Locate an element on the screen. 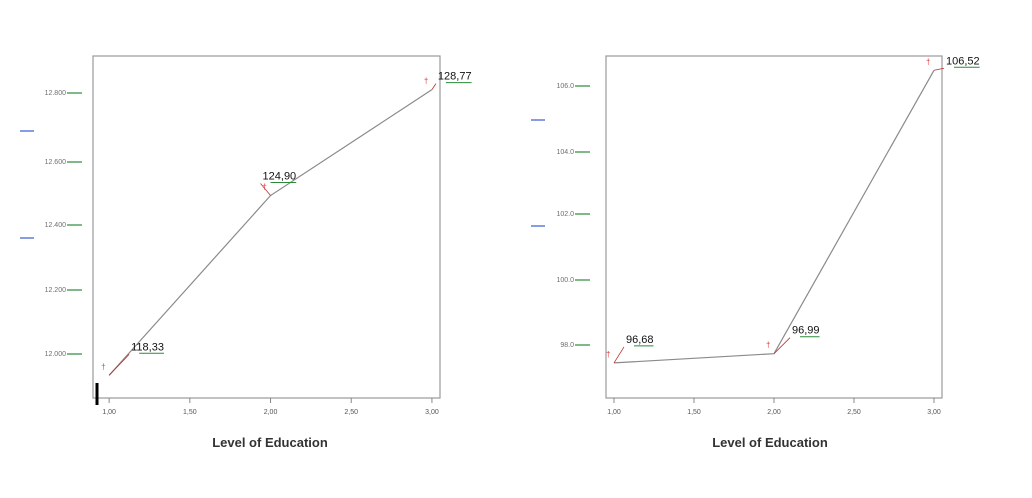  y-tick-group-right: 98.0 100.0 102.0 104.0 106.0 is located at coordinates (573, 216).